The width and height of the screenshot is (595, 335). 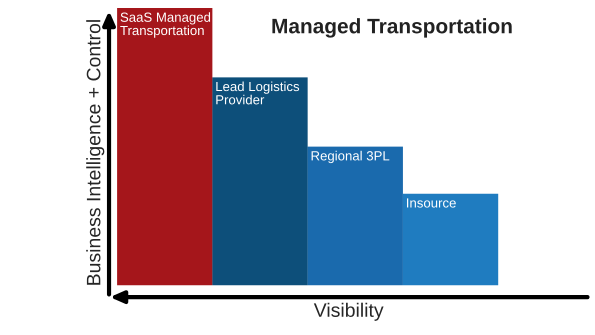 I want to click on x-tick-label: Insource, so click(x=431, y=203).